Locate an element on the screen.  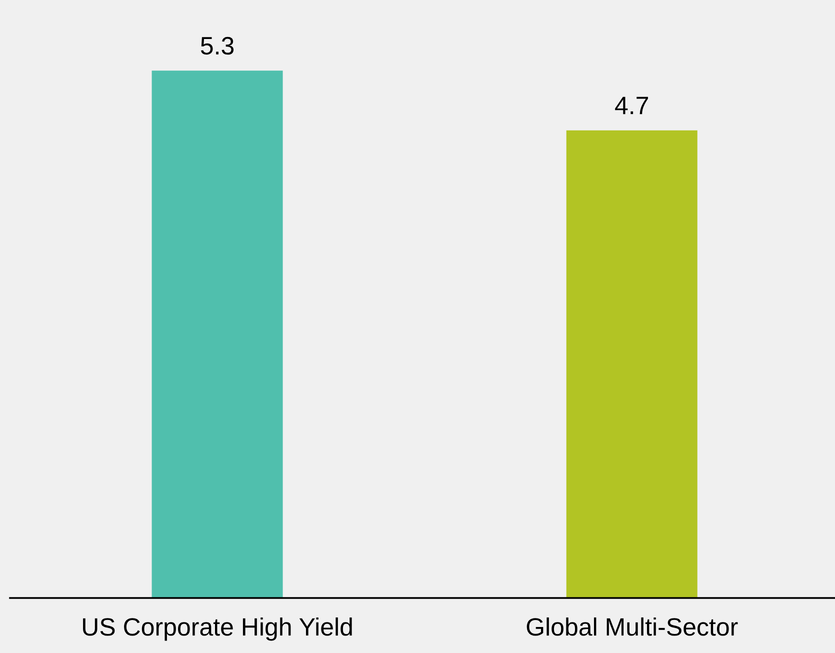
data-label: 5.3 is located at coordinates (217, 45).